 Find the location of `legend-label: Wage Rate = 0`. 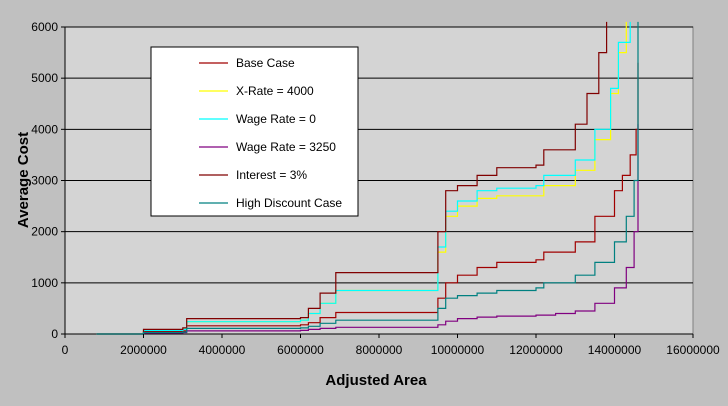

legend-label: Wage Rate = 0 is located at coordinates (276, 119).